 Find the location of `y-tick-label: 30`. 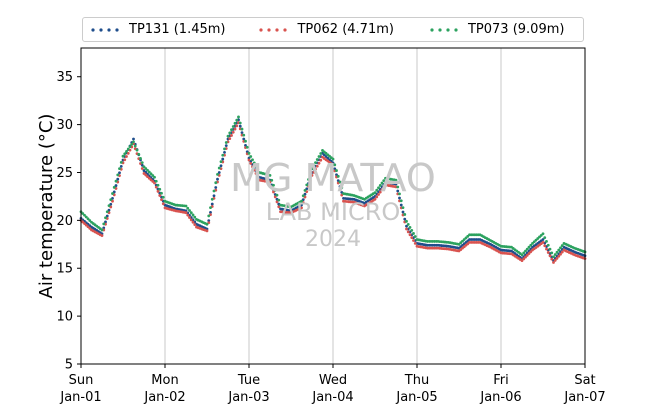

y-tick-label: 30 is located at coordinates (64, 125).